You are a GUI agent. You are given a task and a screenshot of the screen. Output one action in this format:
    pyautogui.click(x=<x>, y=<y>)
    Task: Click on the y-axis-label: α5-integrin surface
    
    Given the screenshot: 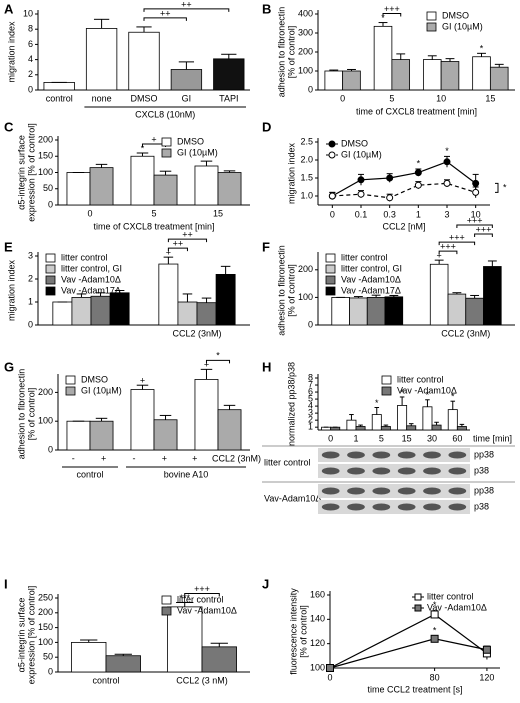 What is the action you would take?
    pyautogui.click(x=21, y=635)
    